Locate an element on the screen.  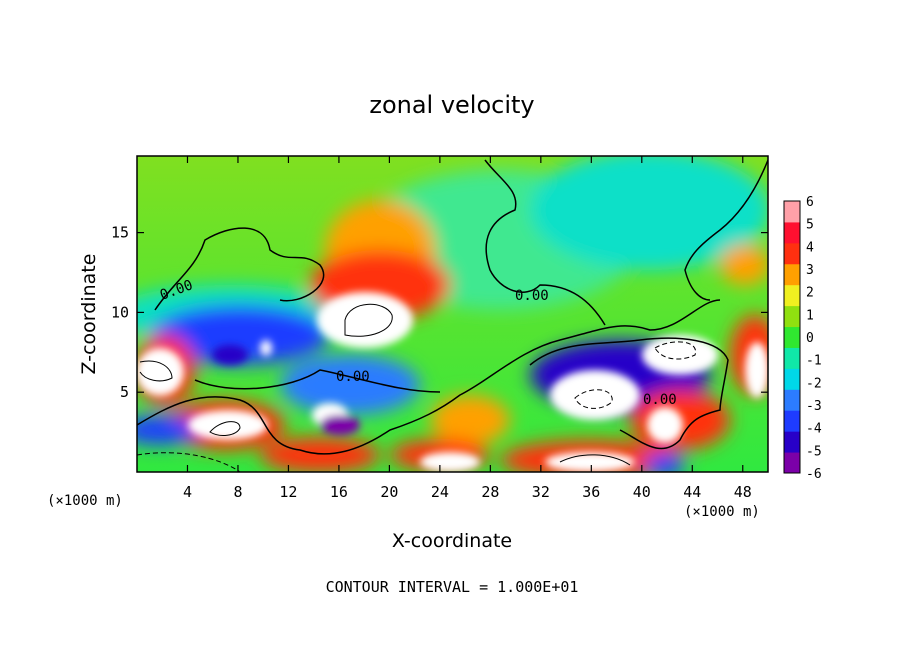
x-tick-label: 8 is located at coordinates (237, 492).